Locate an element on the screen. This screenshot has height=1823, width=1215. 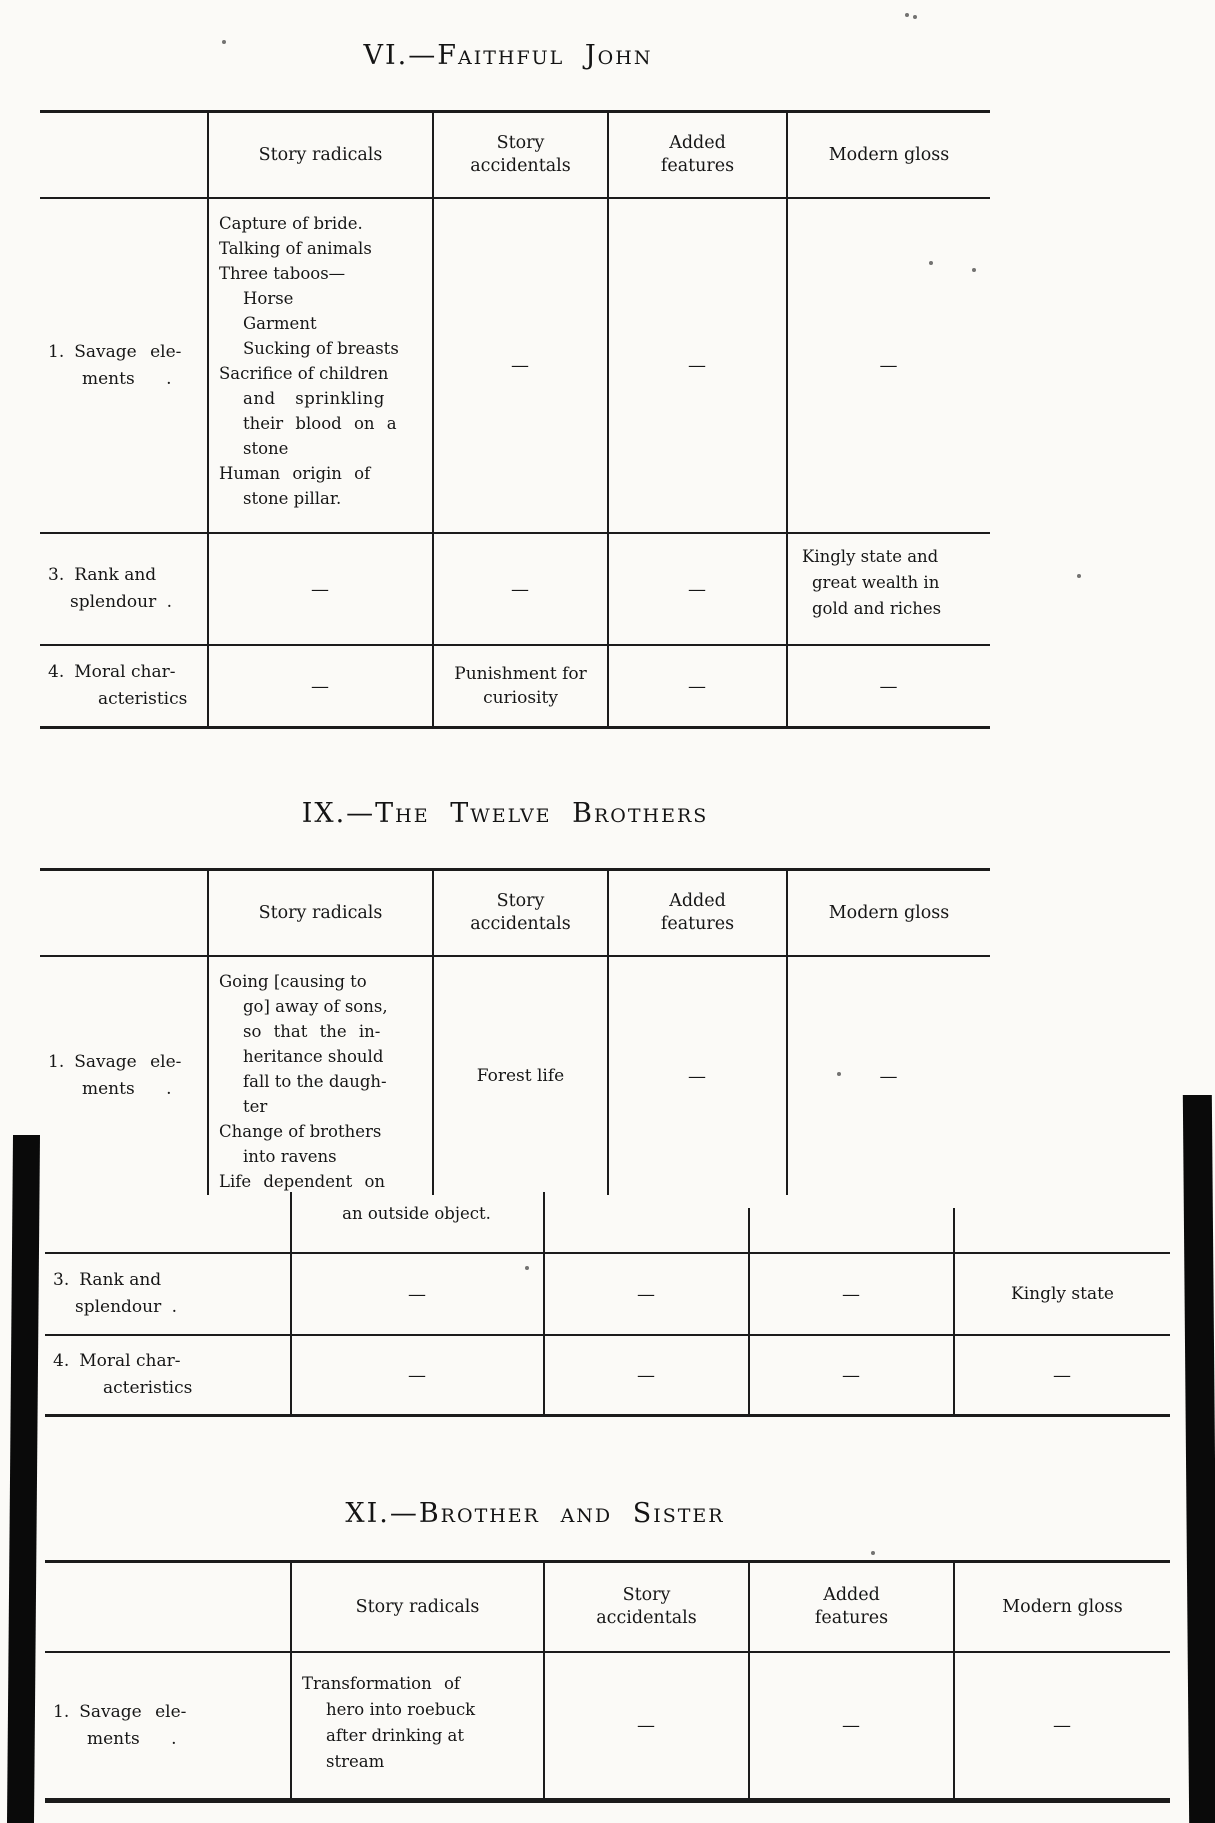
scan-border-bar-left is located at coordinates (23, 1479).